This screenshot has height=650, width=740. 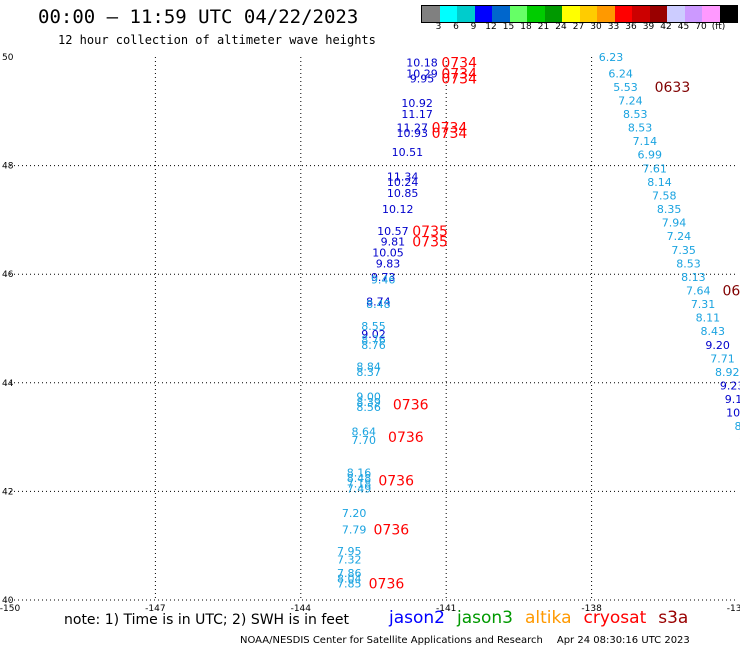 What do you see at coordinates (611, 57) in the screenshot?
I see `wave-height-label: 6.23` at bounding box center [611, 57].